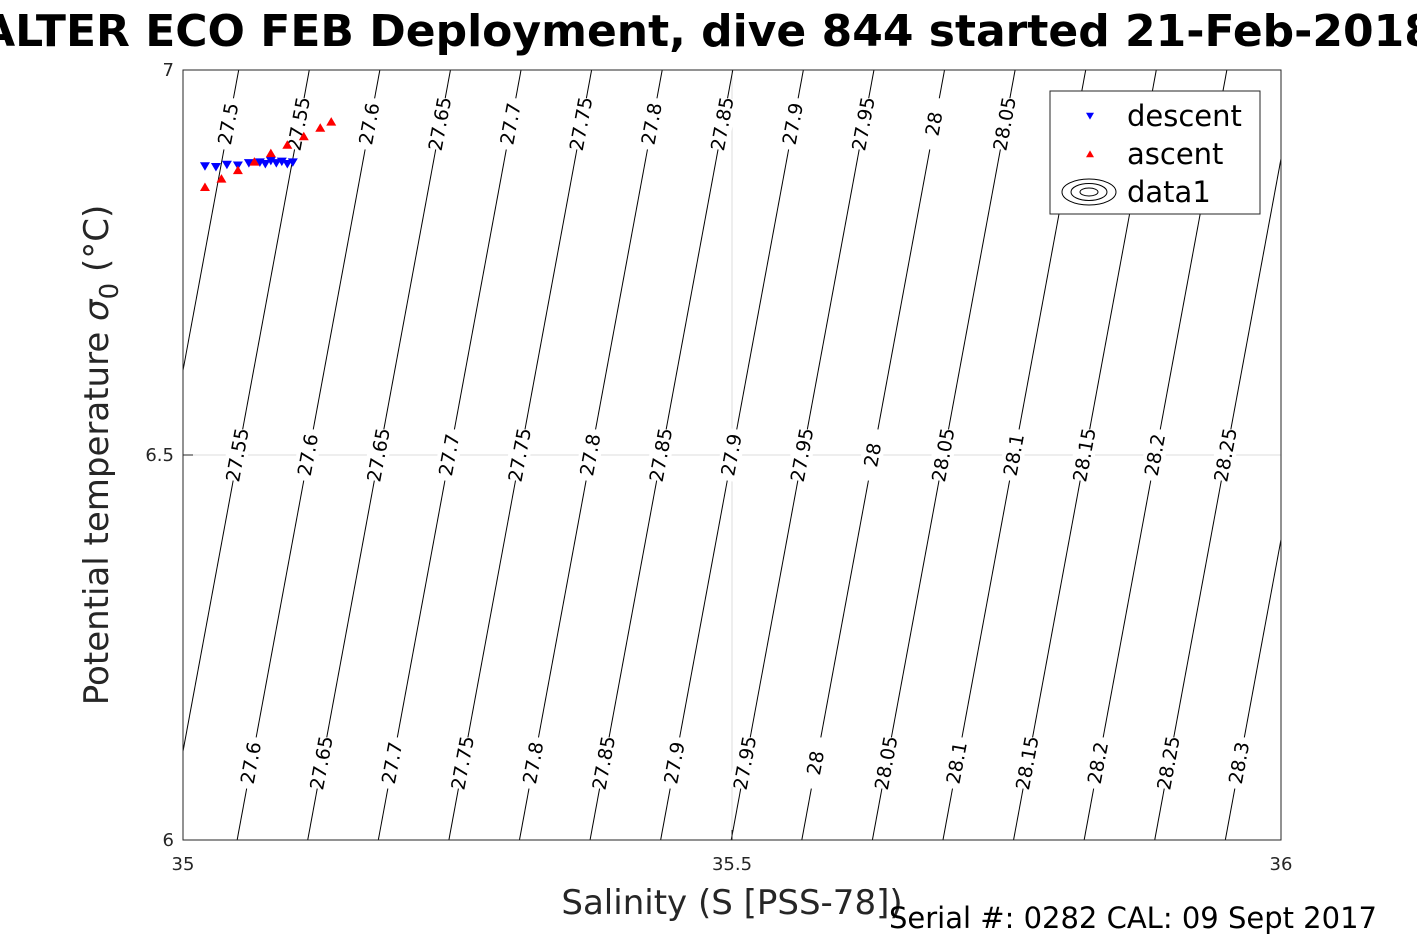  I want to click on legend-descent-marker, so click(1090, 116).